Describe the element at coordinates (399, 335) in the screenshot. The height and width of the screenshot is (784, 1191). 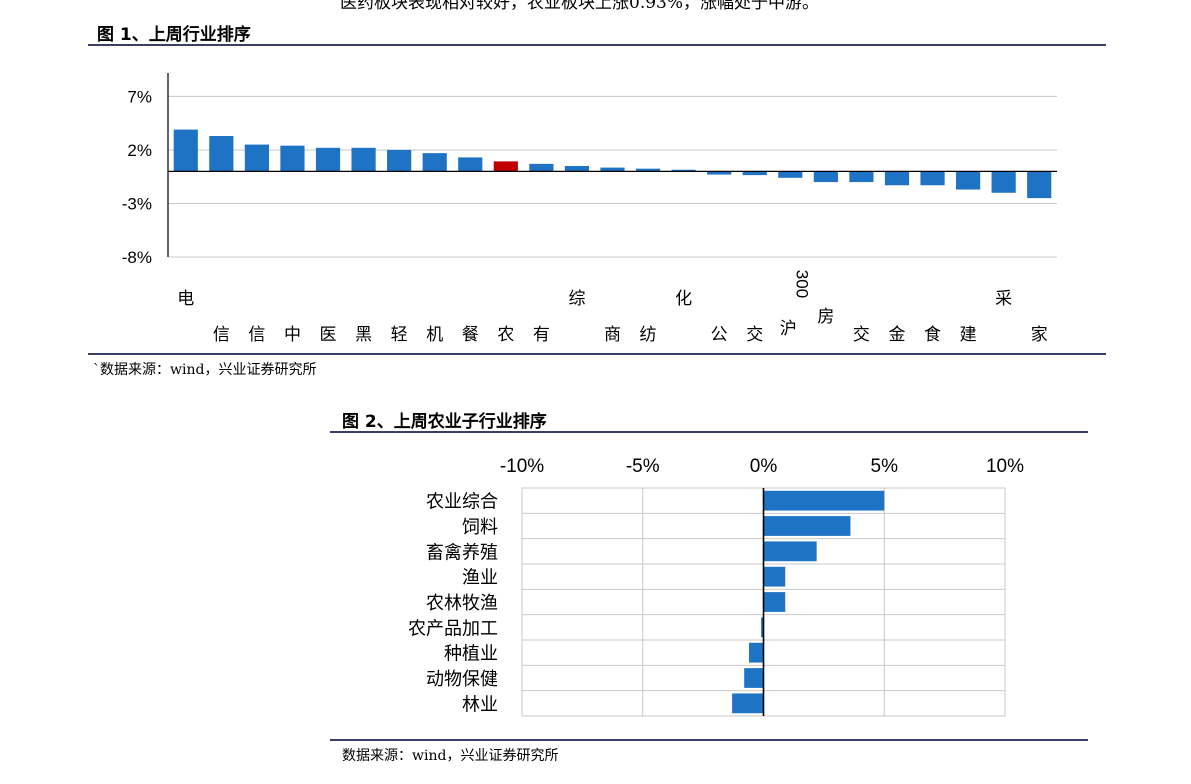
I see `x-tick-label: 轻` at that location.